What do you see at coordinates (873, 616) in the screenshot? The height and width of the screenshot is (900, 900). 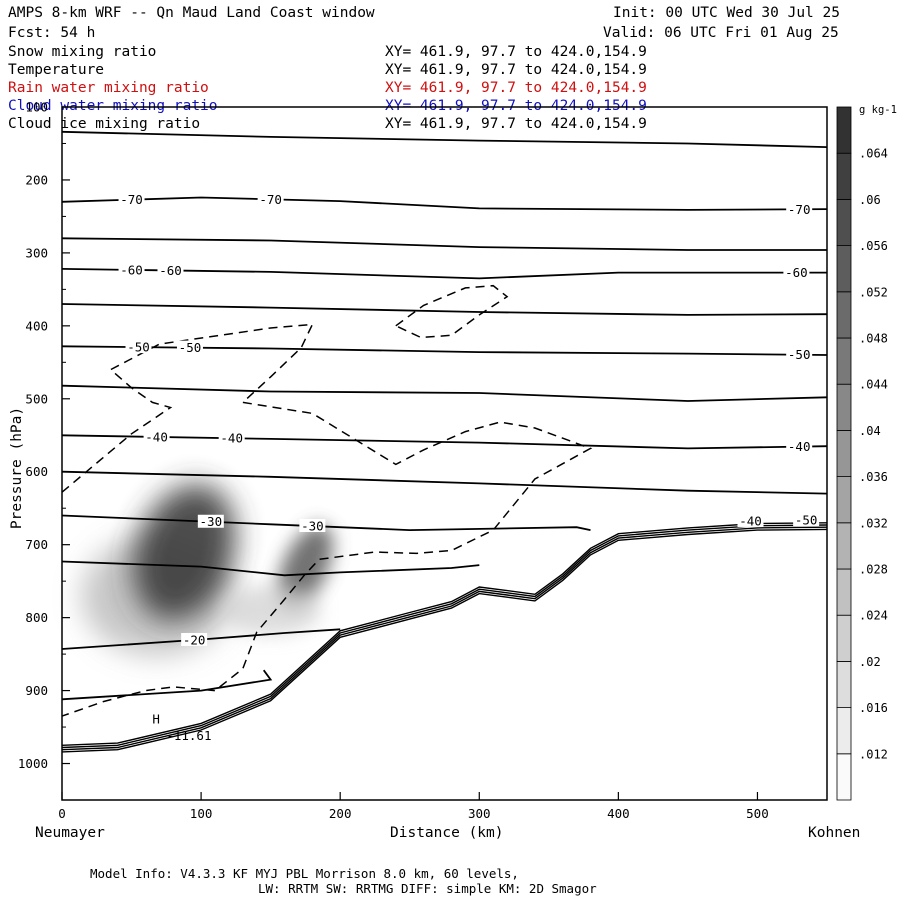 I see `colorbar-label: .024` at bounding box center [873, 616].